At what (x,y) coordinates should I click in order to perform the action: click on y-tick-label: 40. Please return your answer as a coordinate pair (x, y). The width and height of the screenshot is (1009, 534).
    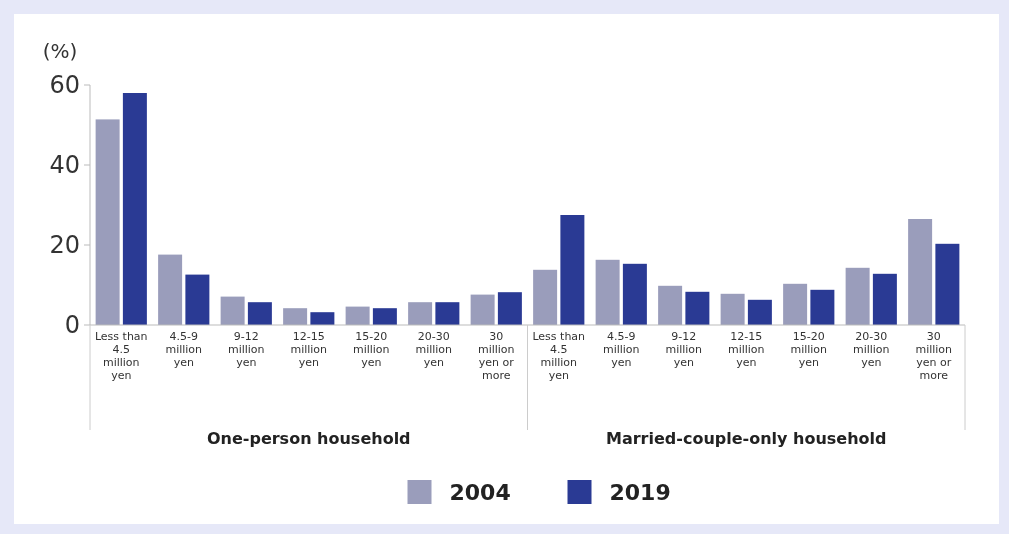
    Looking at the image, I should click on (64, 165).